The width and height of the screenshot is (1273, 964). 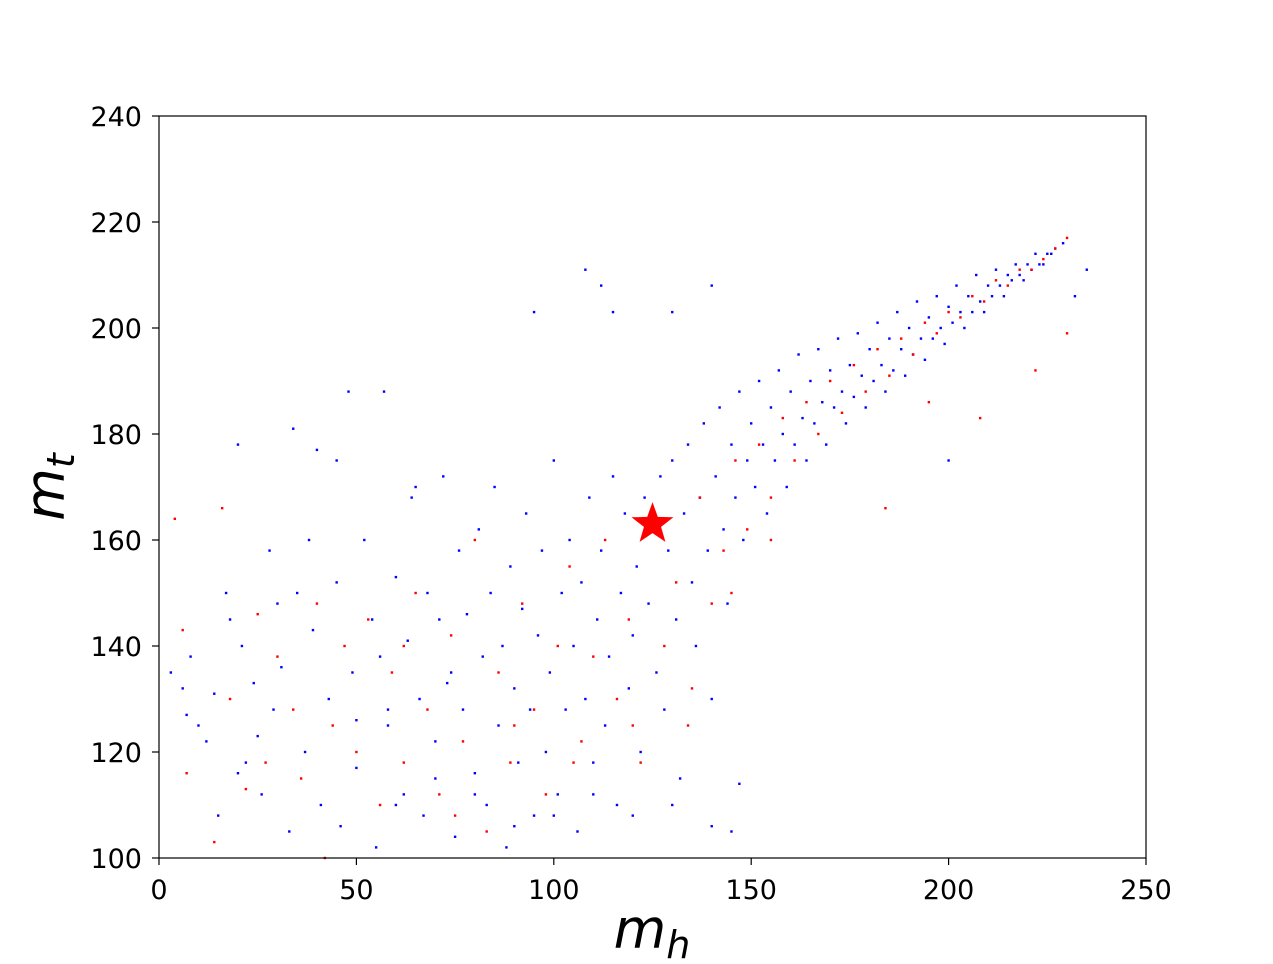 I want to click on y-tick-label: 140, so click(x=116, y=647).